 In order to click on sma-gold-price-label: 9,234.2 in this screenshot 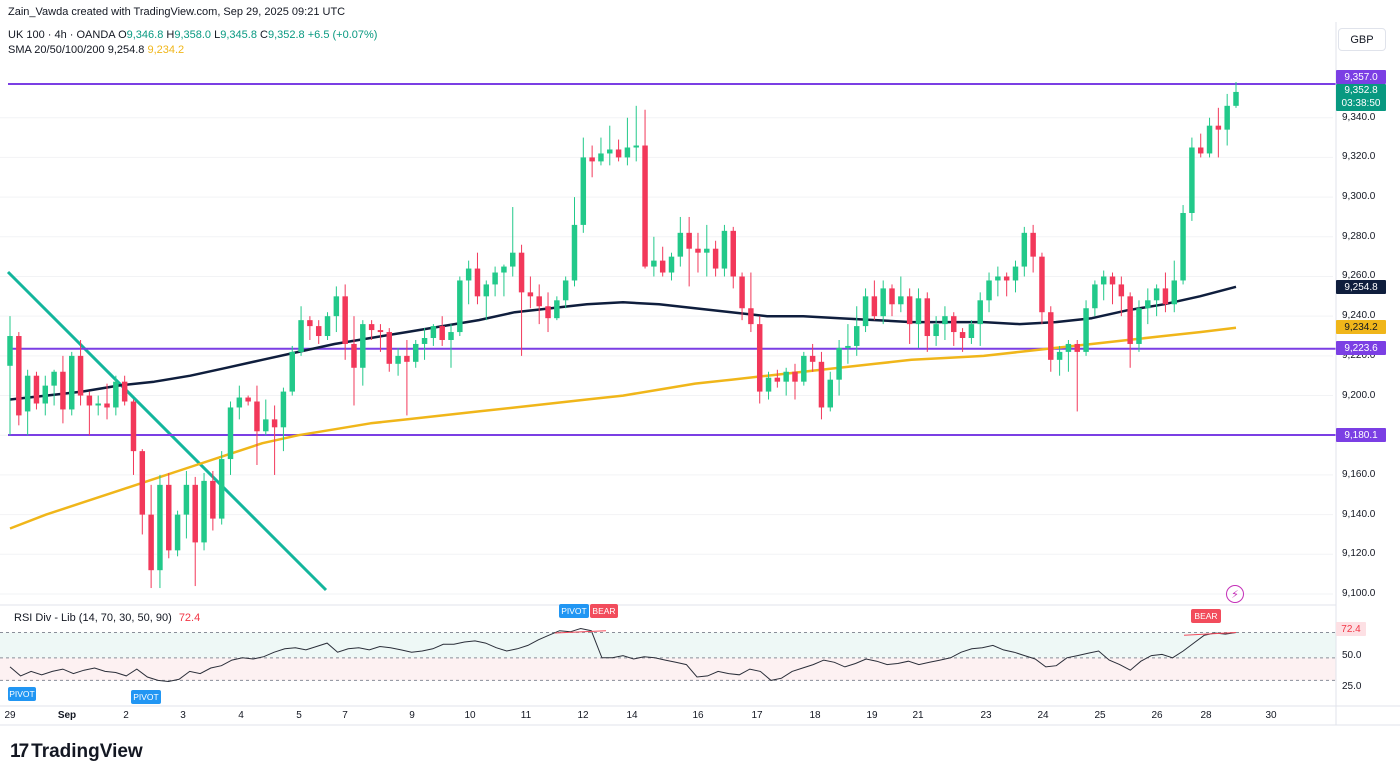, I will do `click(1361, 327)`.